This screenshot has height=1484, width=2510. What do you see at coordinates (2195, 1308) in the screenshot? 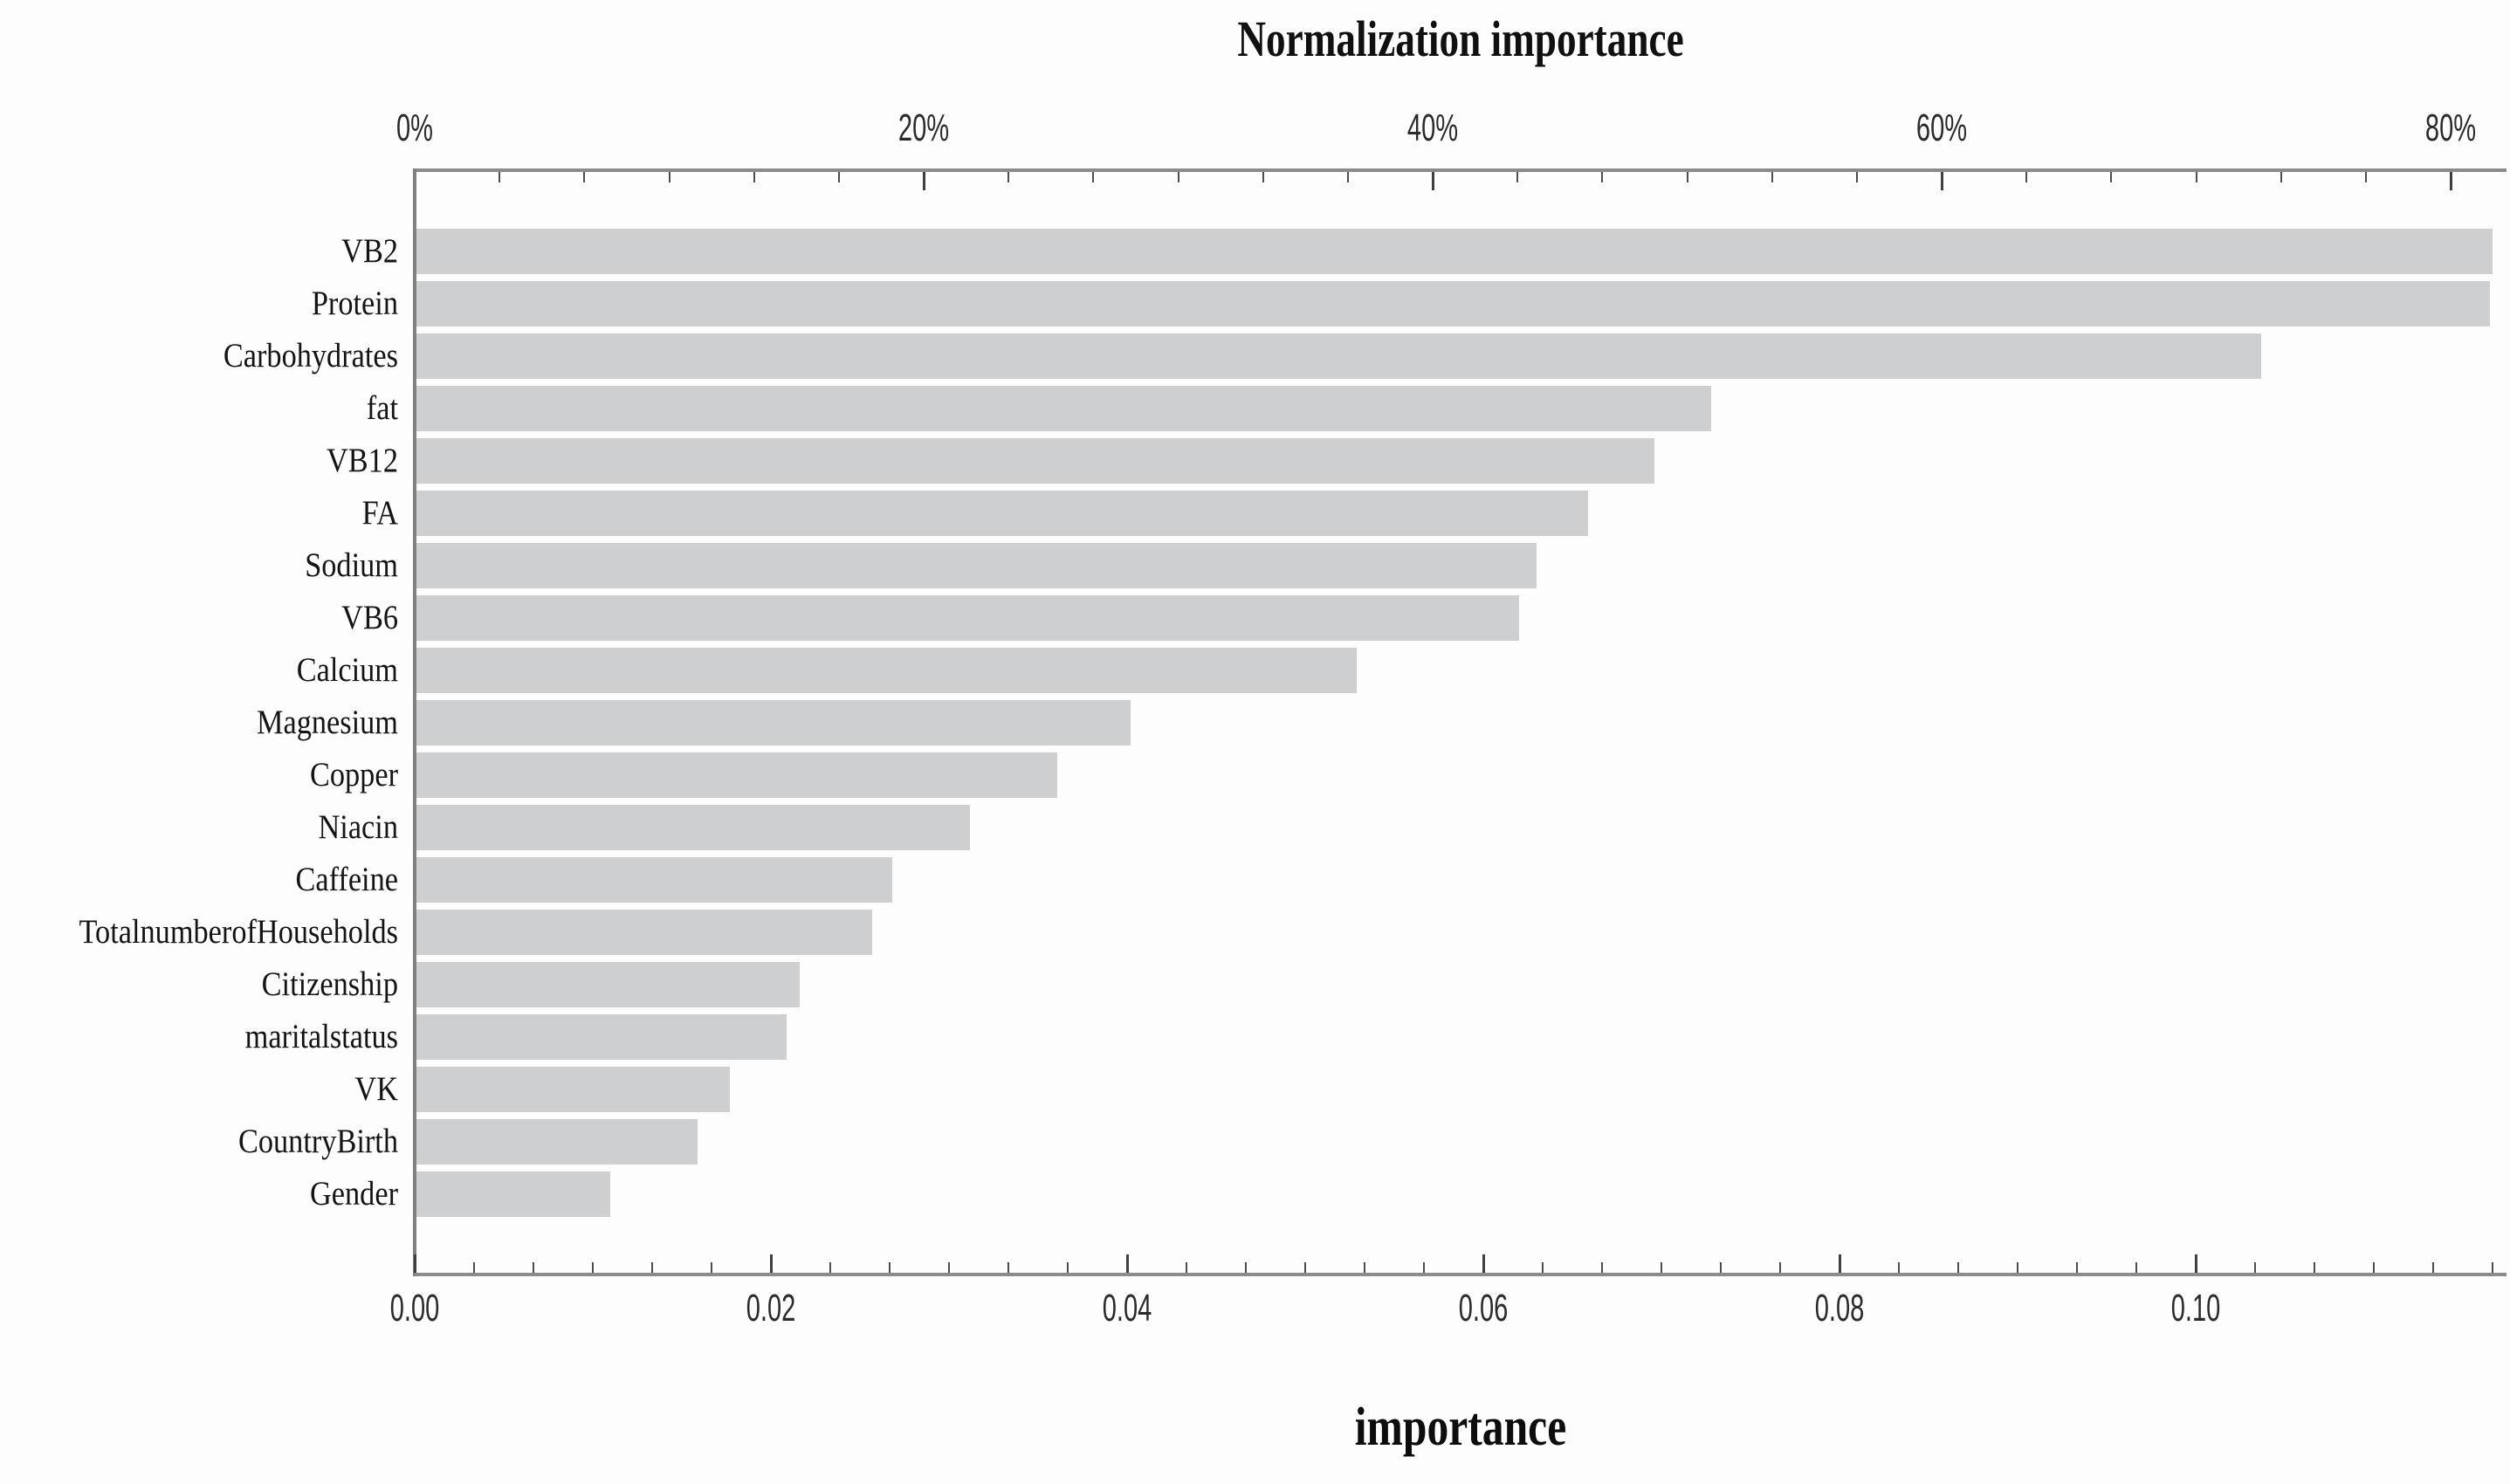
I see `bottom-axis-tick-label: 0.10` at bounding box center [2195, 1308].